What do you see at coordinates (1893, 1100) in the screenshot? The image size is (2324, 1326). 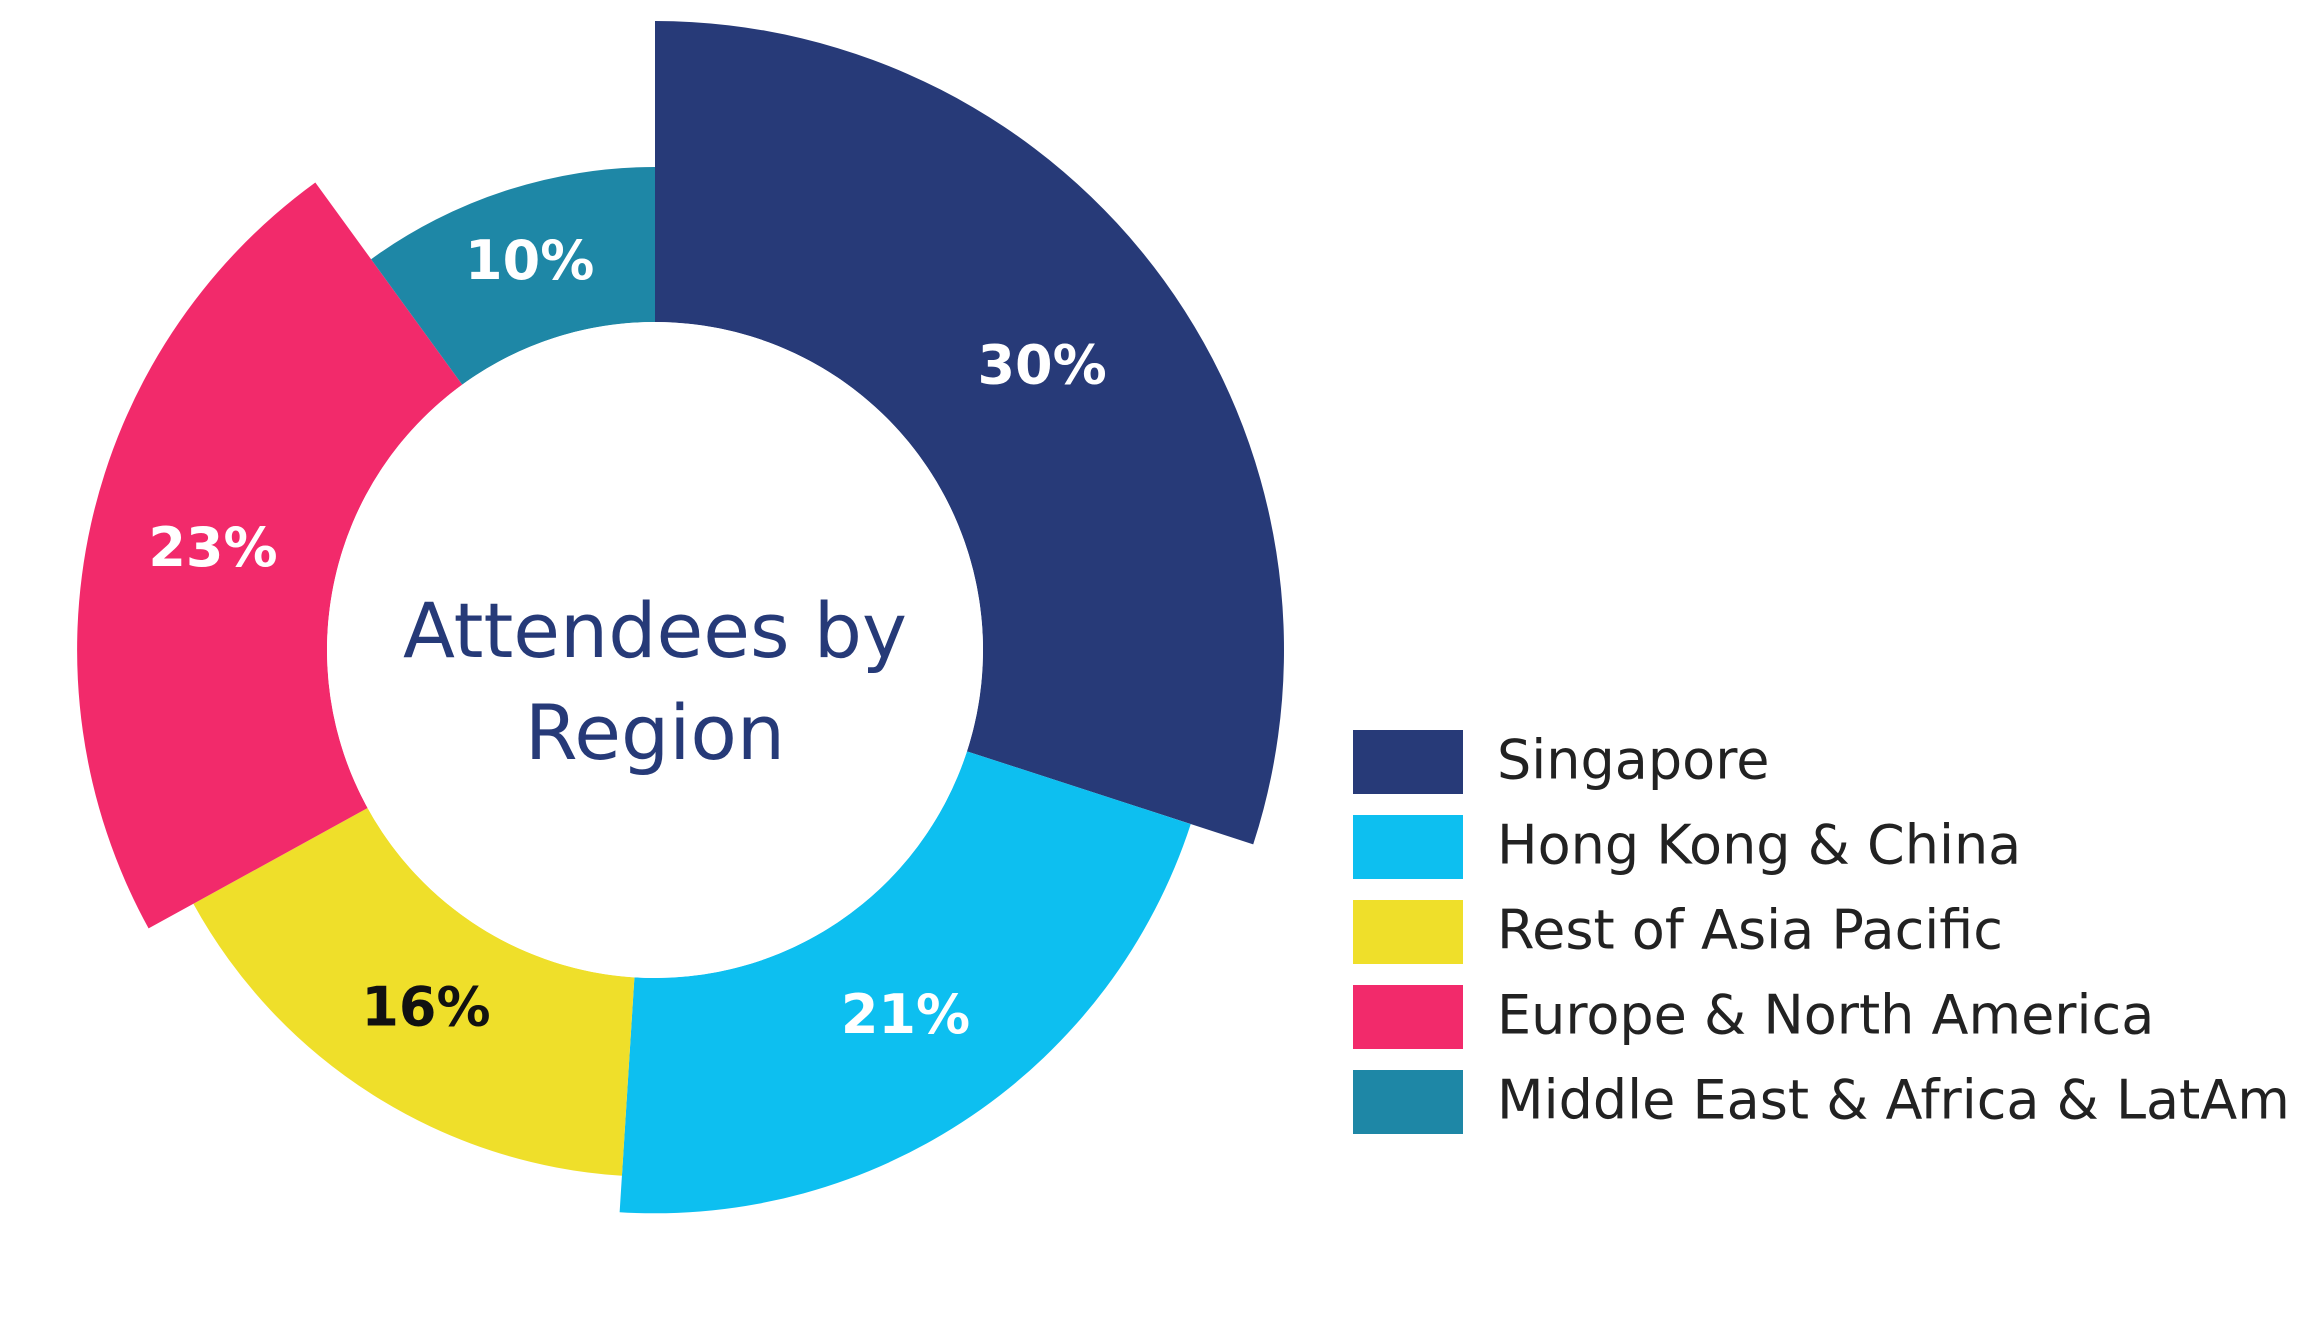 I see `legend-label: Middle East & Africa & LatAm` at bounding box center [1893, 1100].